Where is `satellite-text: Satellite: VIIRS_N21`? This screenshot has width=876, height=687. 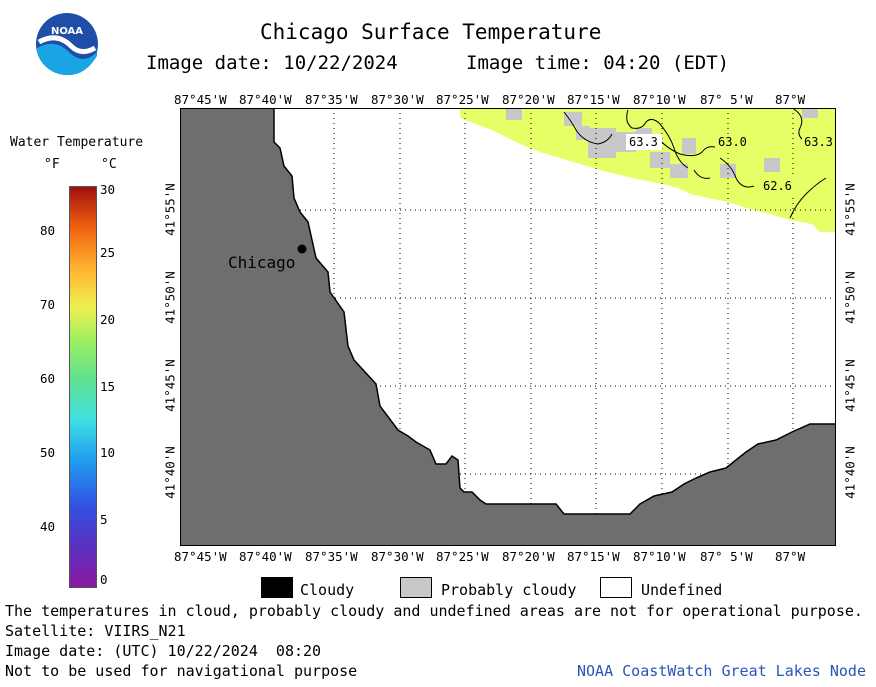
satellite-text: Satellite: VIIRS_N21 is located at coordinates (95, 631).